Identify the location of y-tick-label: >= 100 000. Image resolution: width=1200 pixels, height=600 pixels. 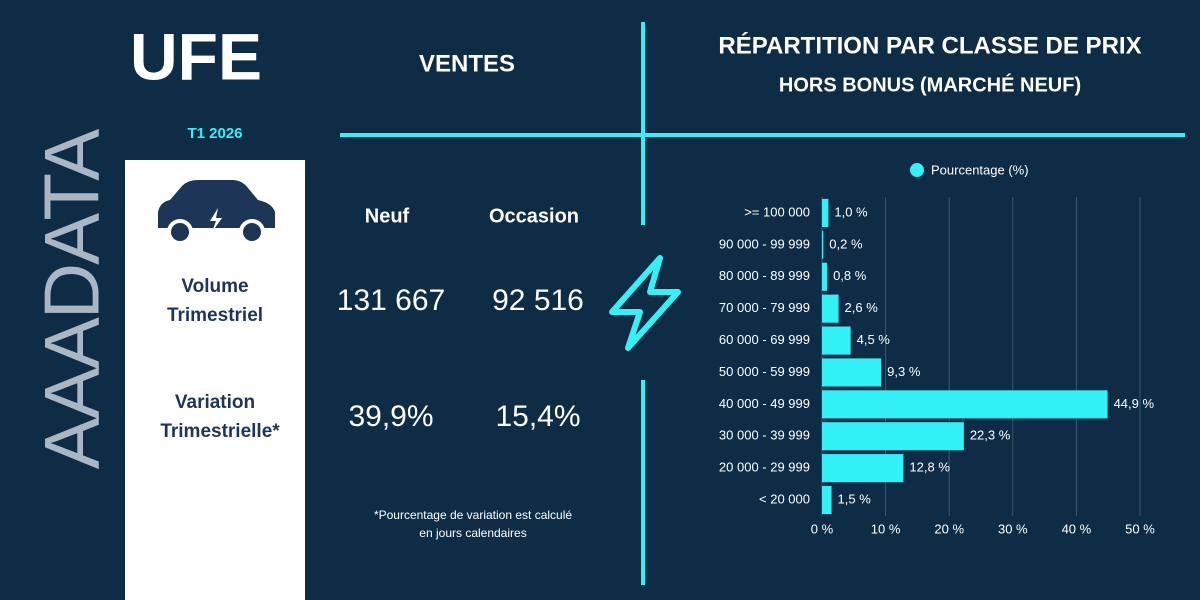
(777, 211).